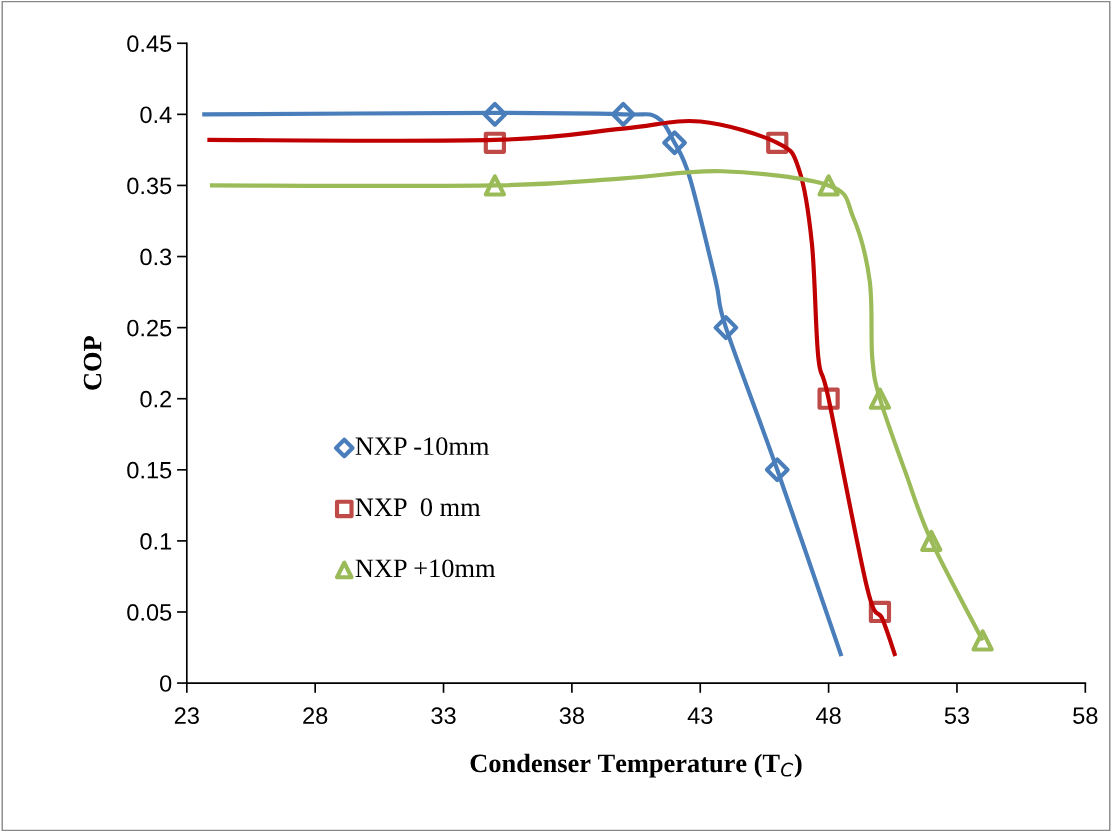  I want to click on x-tick-label: 48, so click(828, 716).